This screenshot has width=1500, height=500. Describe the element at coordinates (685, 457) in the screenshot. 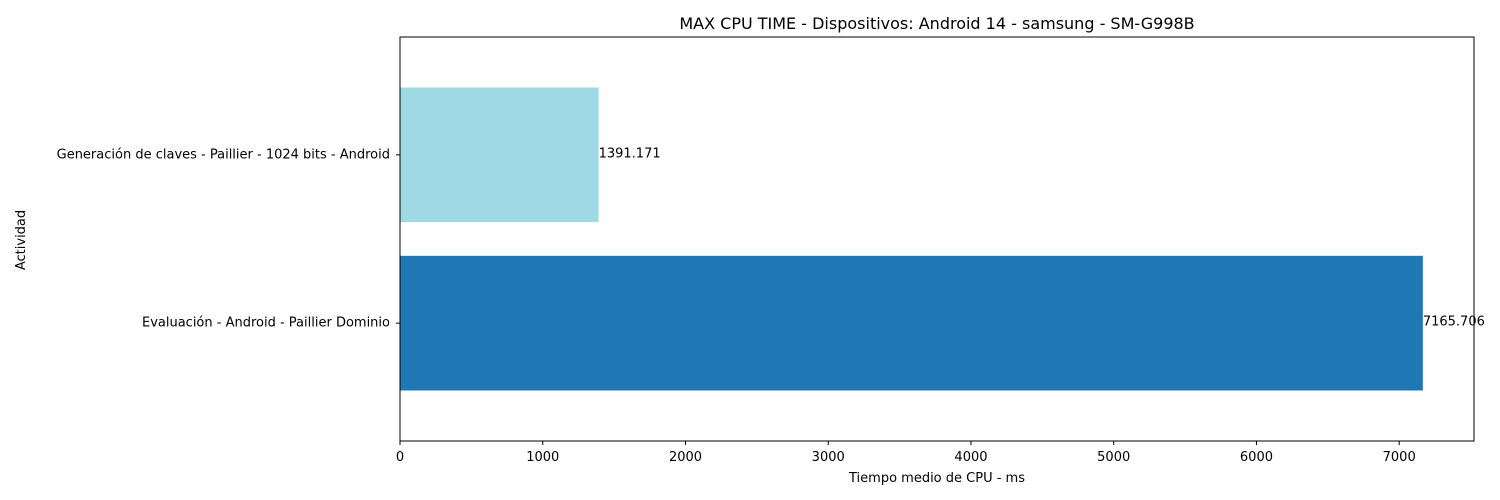

I see `x-tick-label: 2000` at that location.